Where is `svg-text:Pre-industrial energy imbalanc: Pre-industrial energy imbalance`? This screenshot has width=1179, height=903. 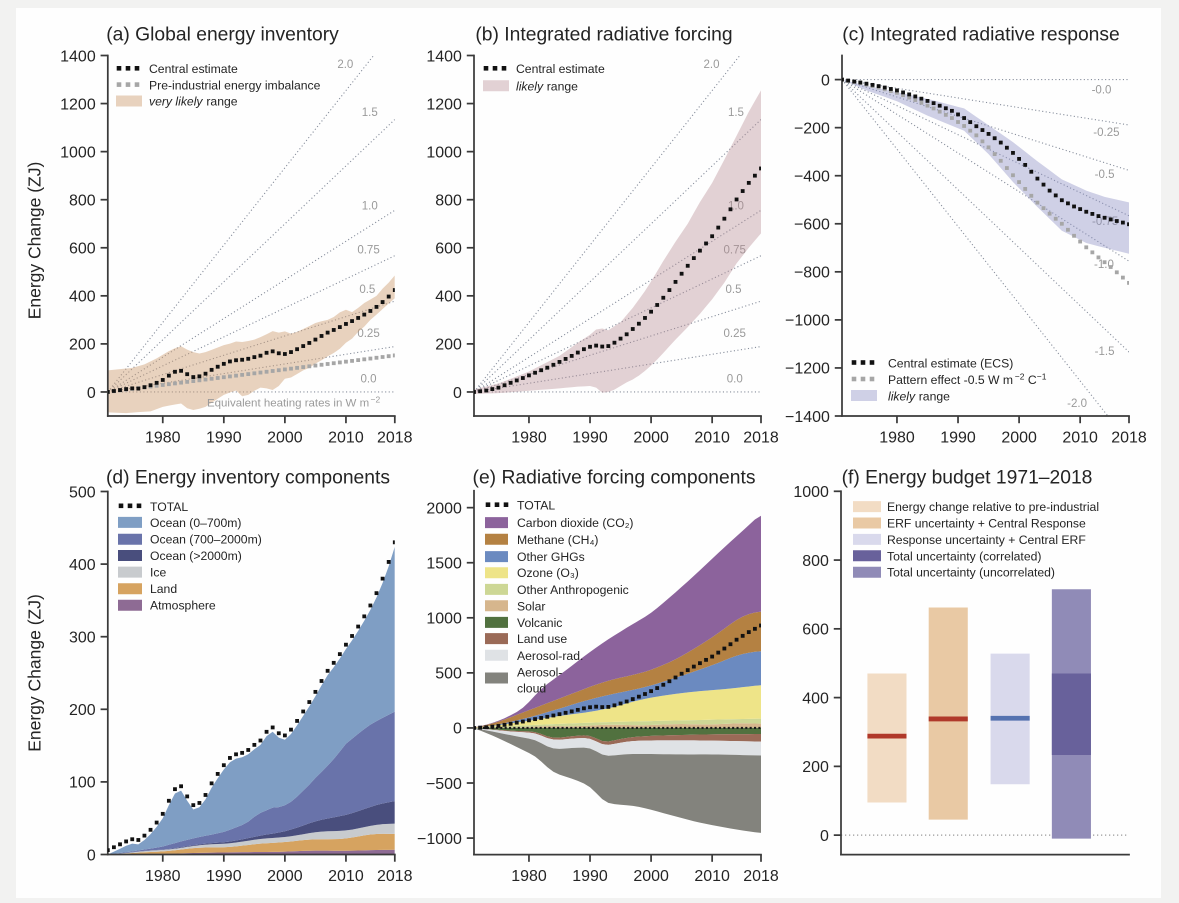
svg-text:Pre-industrial energy imbalanc: Pre-industrial energy imbalance is located at coordinates (235, 85).